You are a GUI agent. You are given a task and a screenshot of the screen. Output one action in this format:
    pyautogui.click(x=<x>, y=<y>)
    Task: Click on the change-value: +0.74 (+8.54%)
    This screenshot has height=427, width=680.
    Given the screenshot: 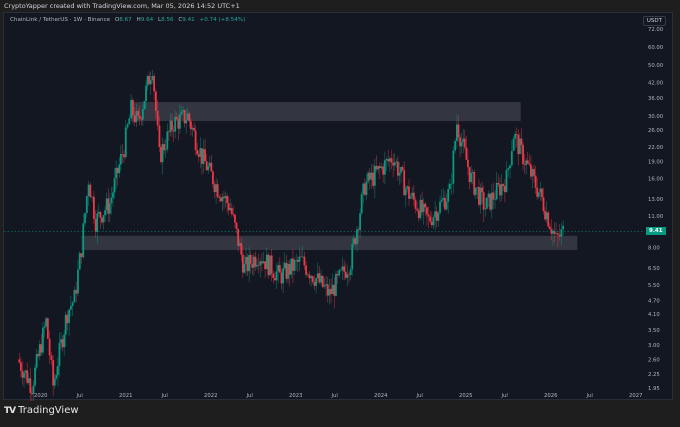 What is the action you would take?
    pyautogui.click(x=222, y=20)
    